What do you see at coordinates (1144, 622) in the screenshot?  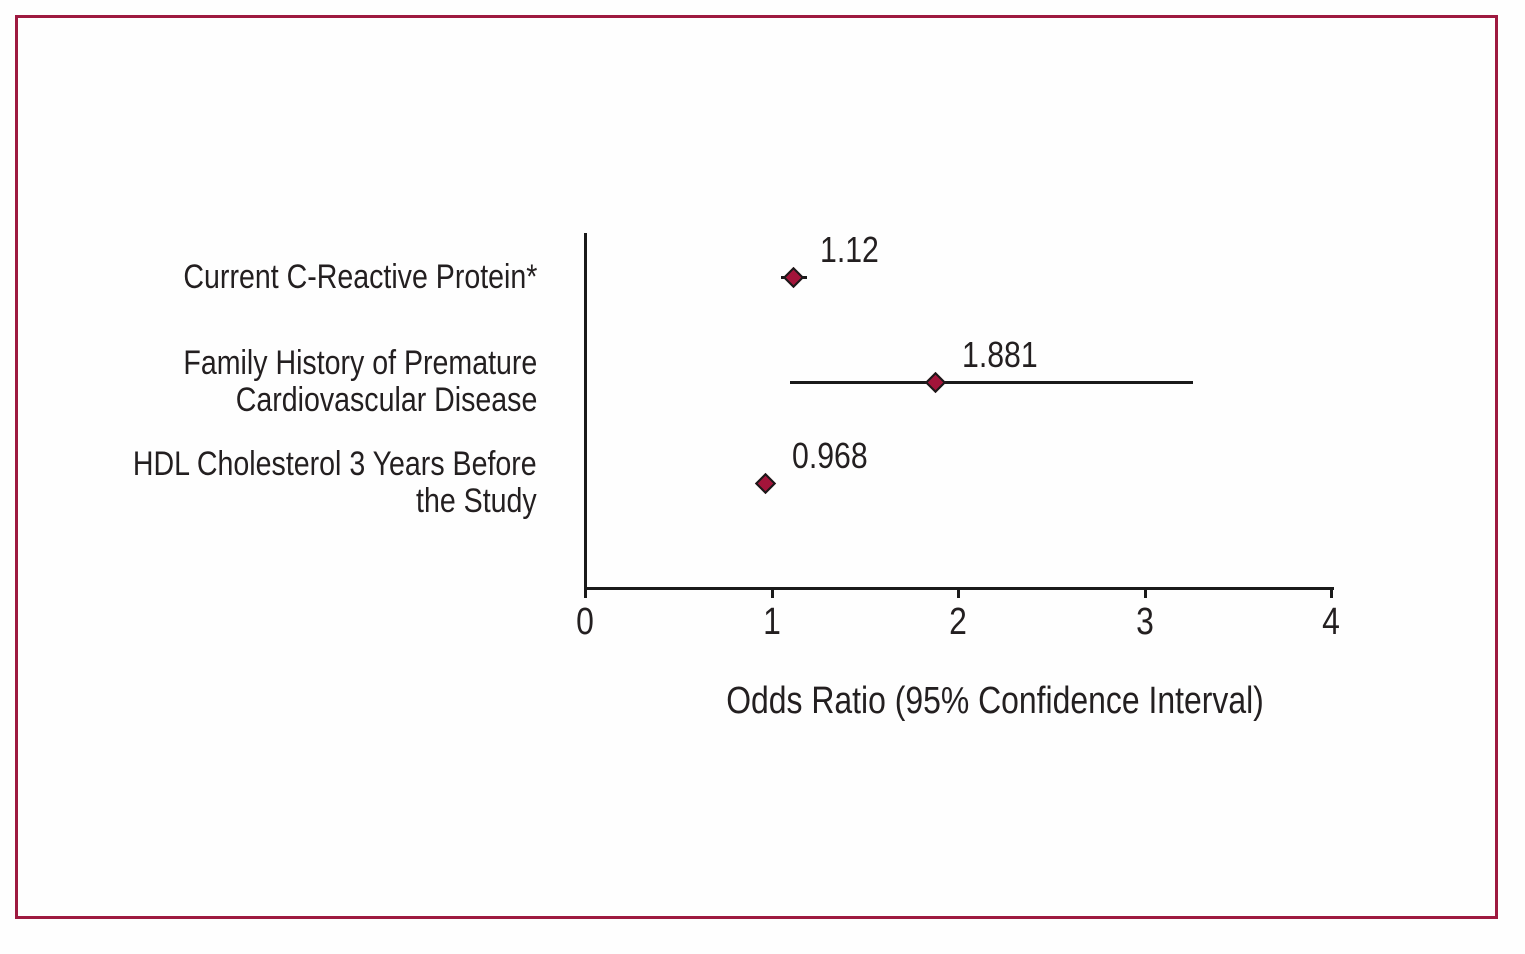 I see `x-axis-tick-label: 3` at bounding box center [1144, 622].